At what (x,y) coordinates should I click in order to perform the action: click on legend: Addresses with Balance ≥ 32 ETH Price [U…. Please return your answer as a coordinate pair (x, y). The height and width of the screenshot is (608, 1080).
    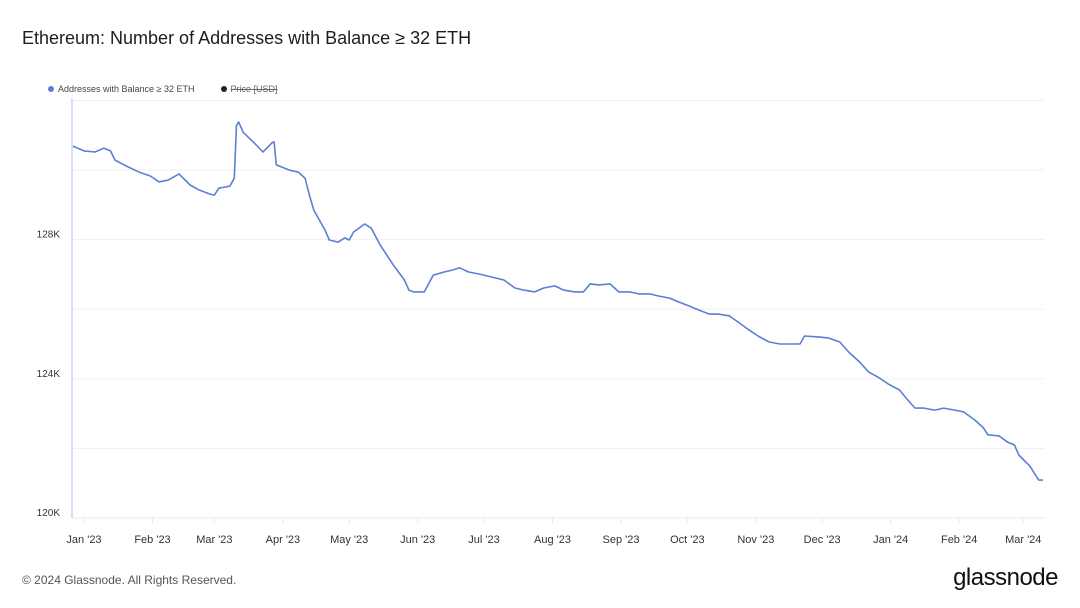
    Looking at the image, I should click on (163, 89).